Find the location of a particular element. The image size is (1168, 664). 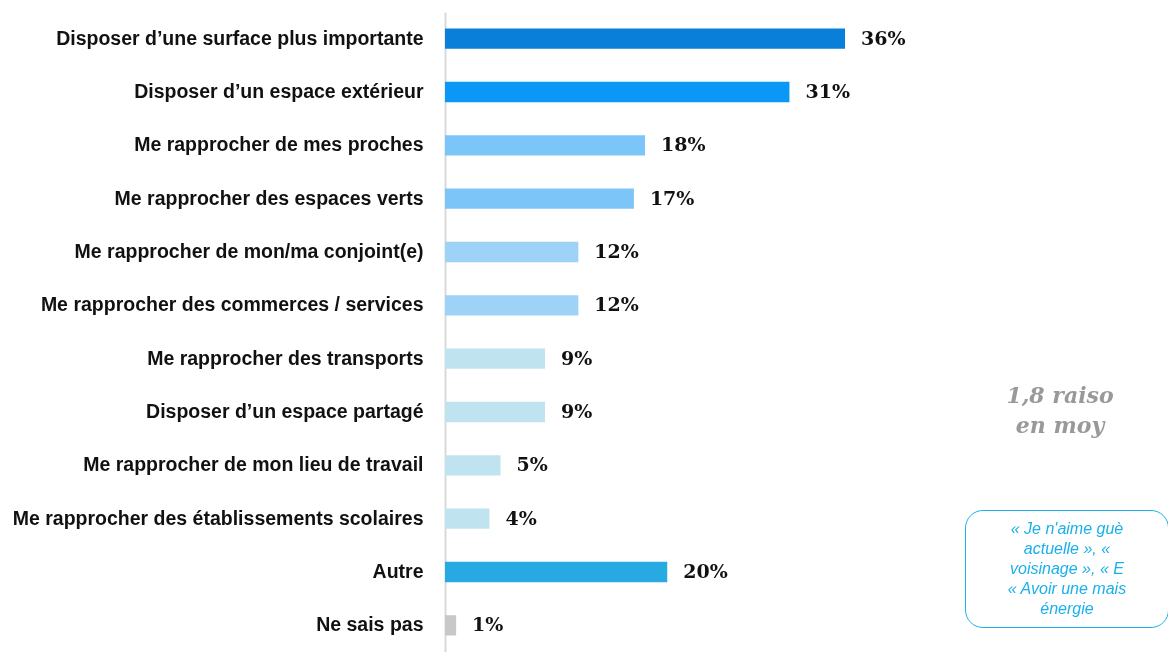

y-tick-label: Ne sais pas is located at coordinates (370, 624).